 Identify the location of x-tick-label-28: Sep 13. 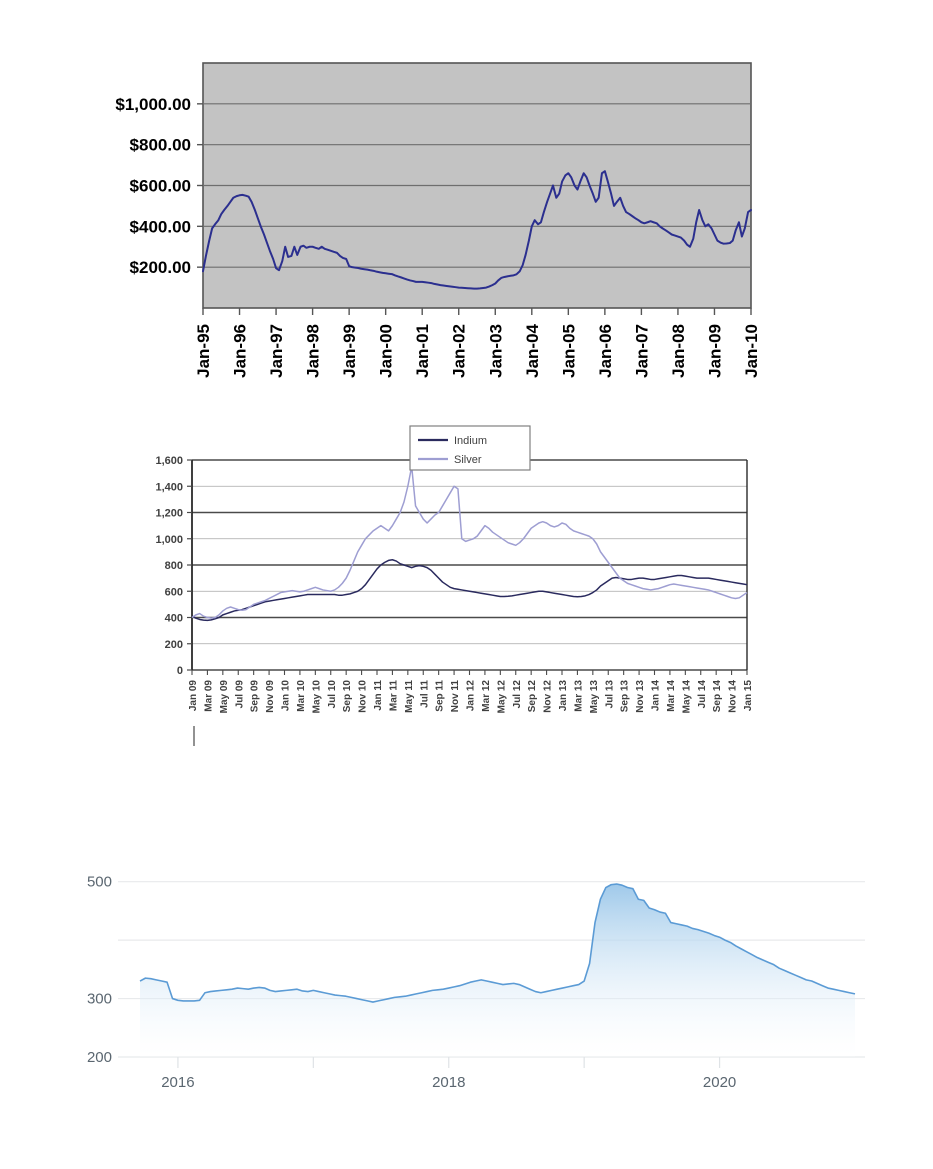
(625, 696).